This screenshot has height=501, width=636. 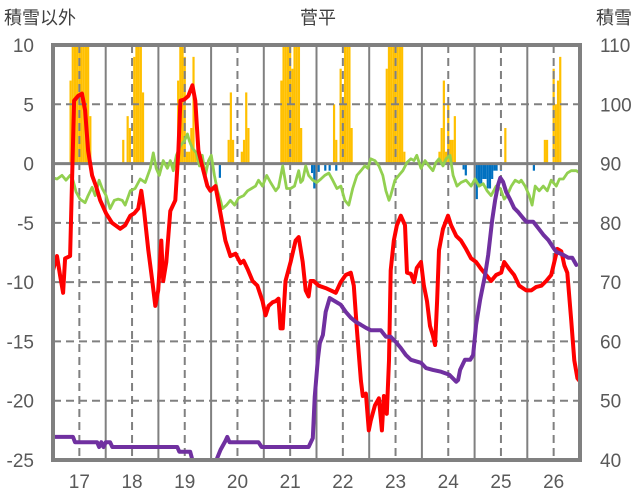 What do you see at coordinates (449, 482) in the screenshot?
I see `x-tick-label: 24` at bounding box center [449, 482].